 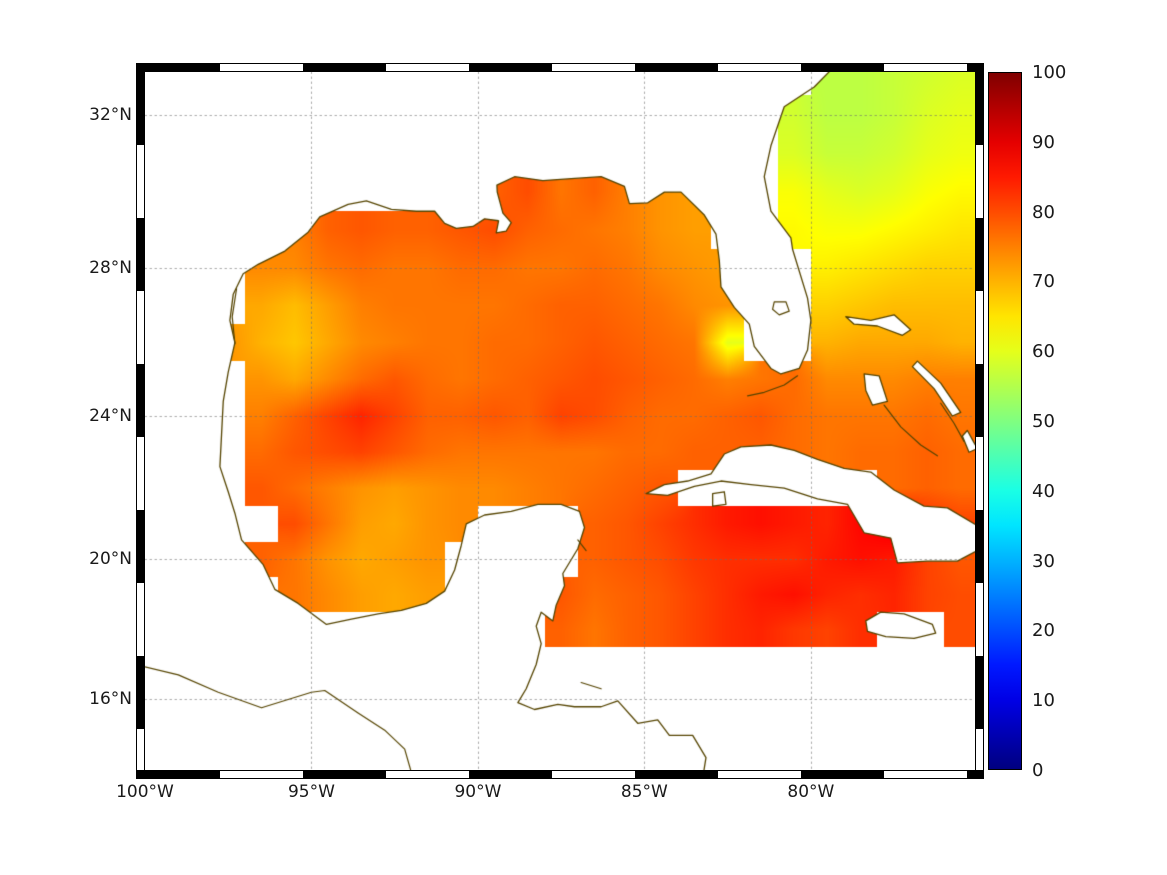 What do you see at coordinates (1005, 421) in the screenshot?
I see `colorbar` at bounding box center [1005, 421].